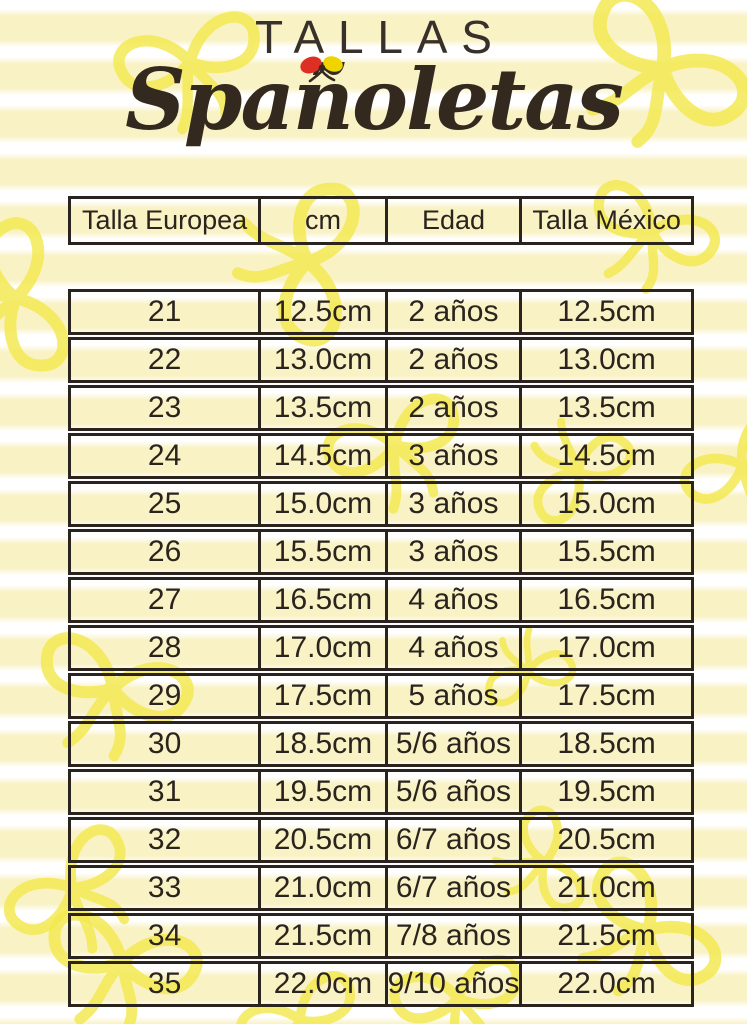 This screenshot has width=747, height=1024. Describe the element at coordinates (605, 220) in the screenshot. I see `header-talla-mexico: Talla México` at that location.